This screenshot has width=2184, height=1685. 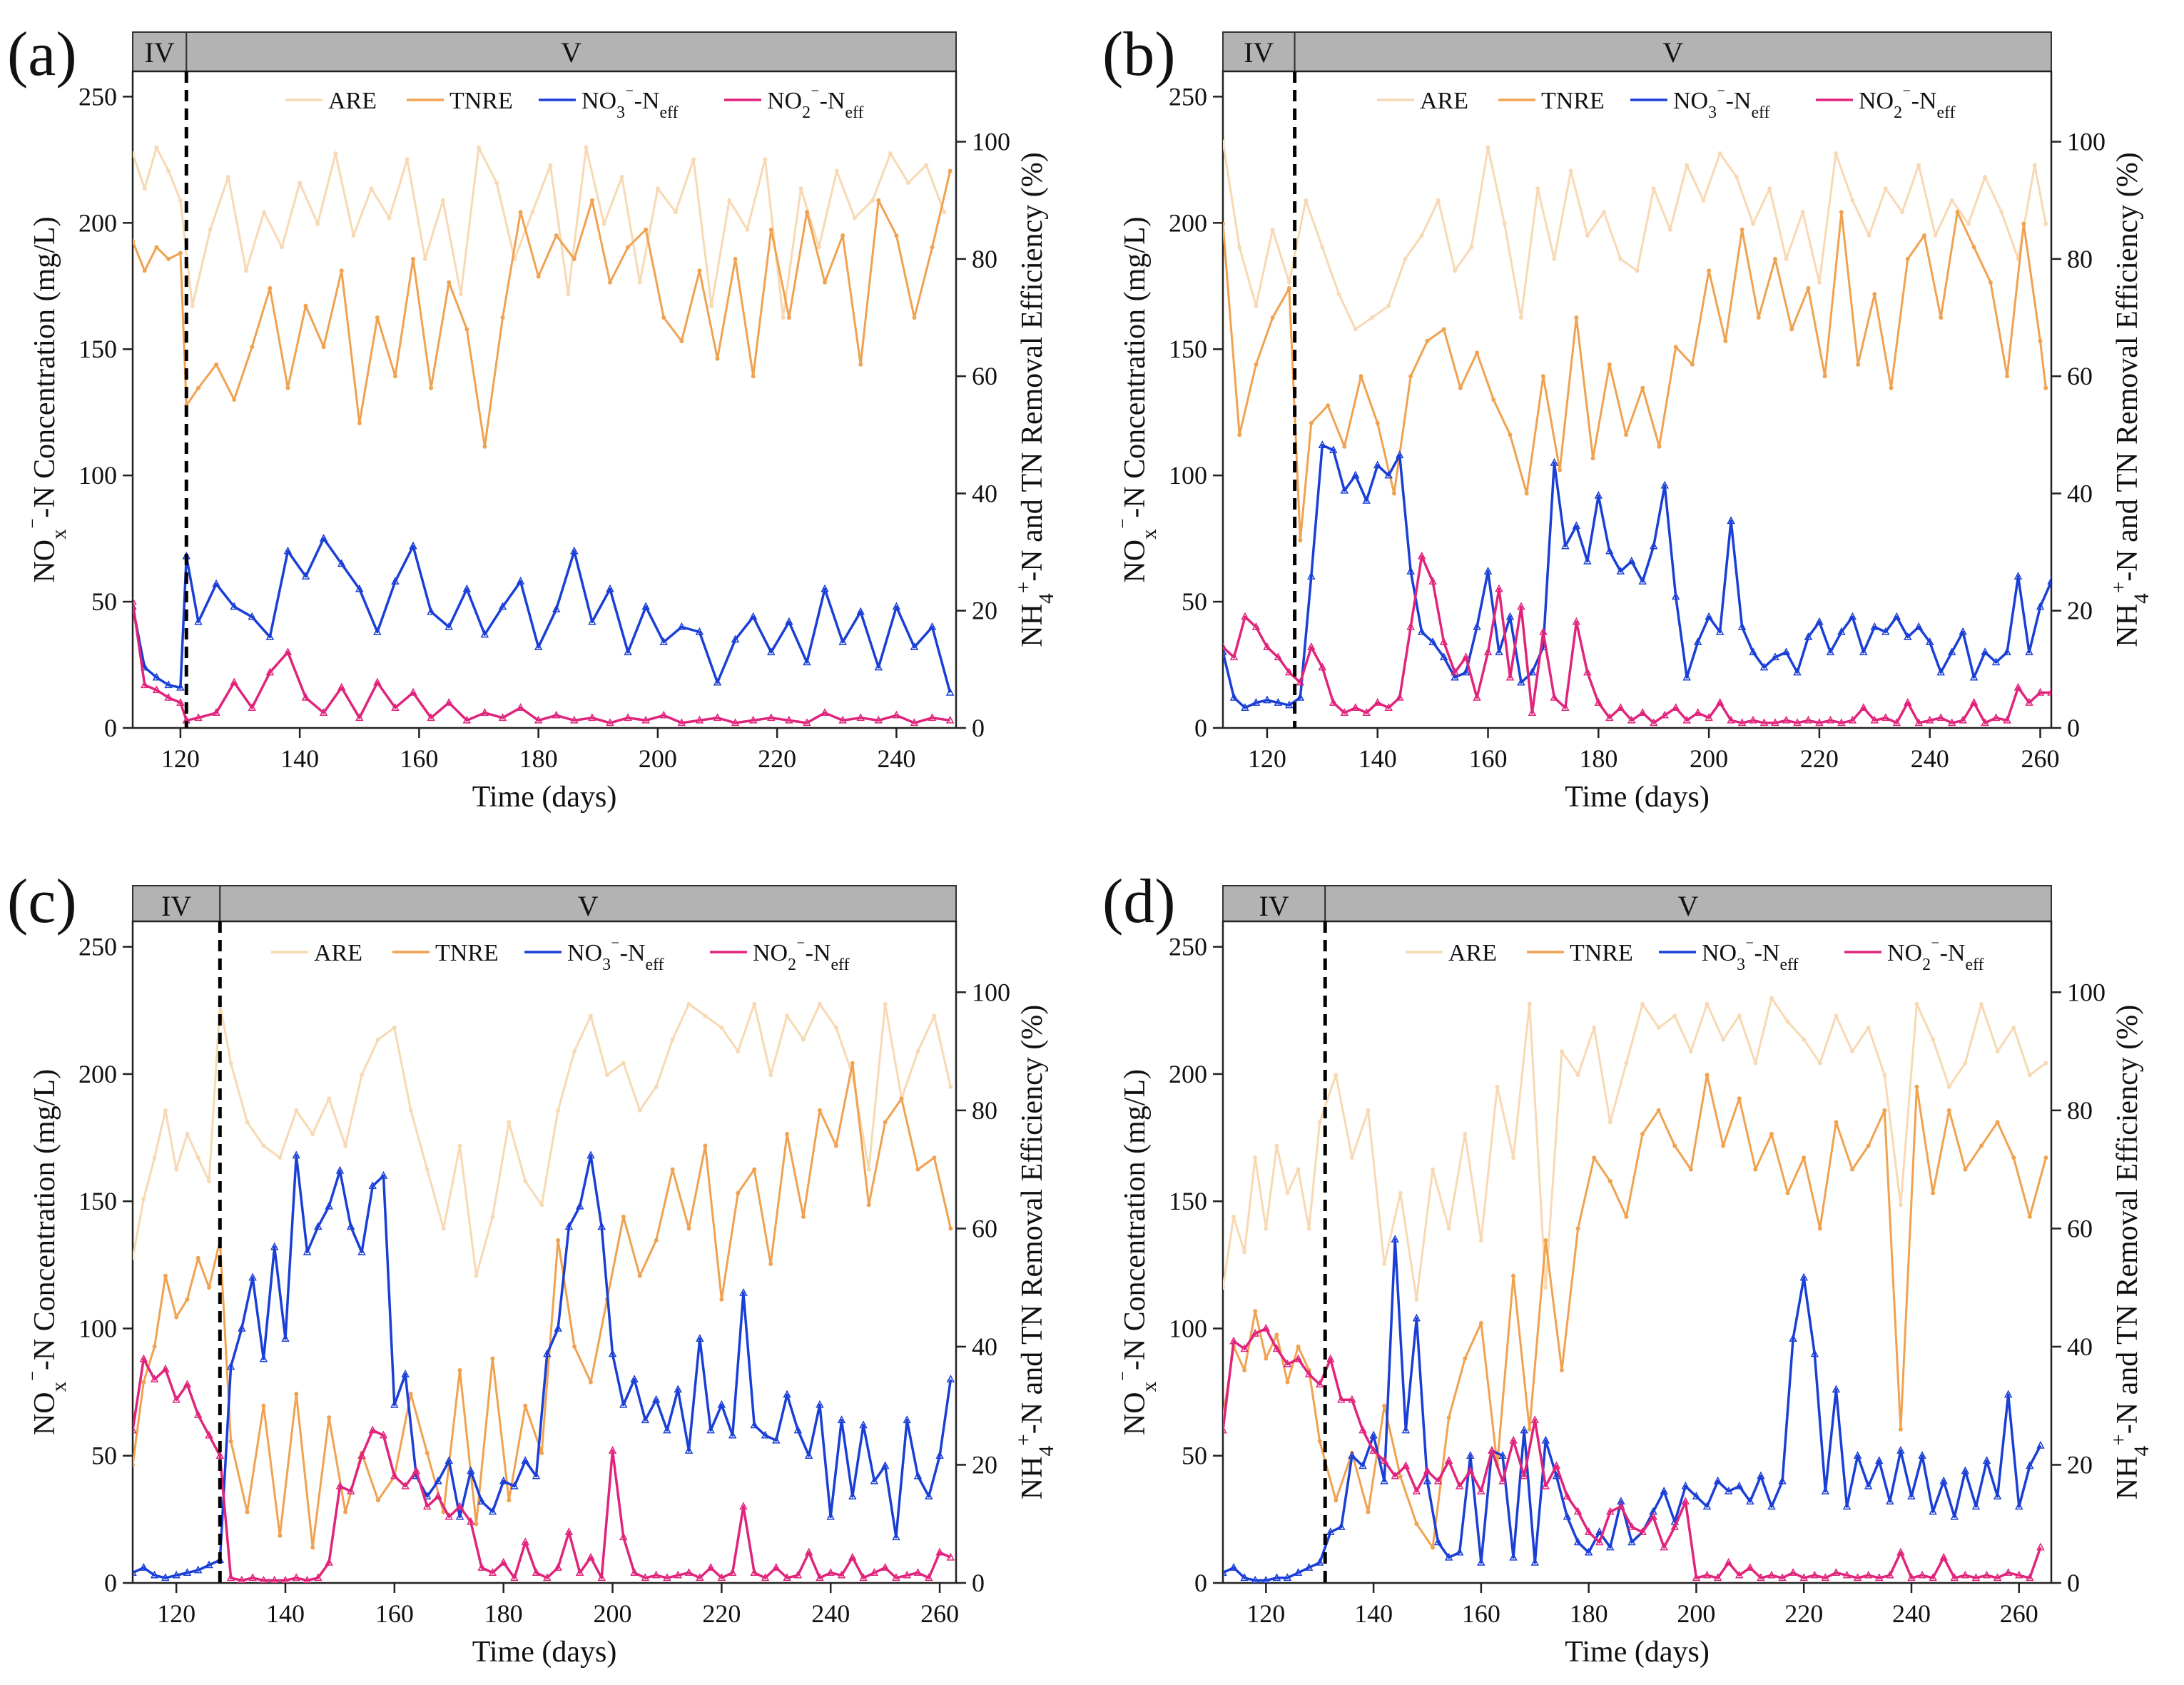 I want to click on series-line-no3, so click(x=542, y=615).